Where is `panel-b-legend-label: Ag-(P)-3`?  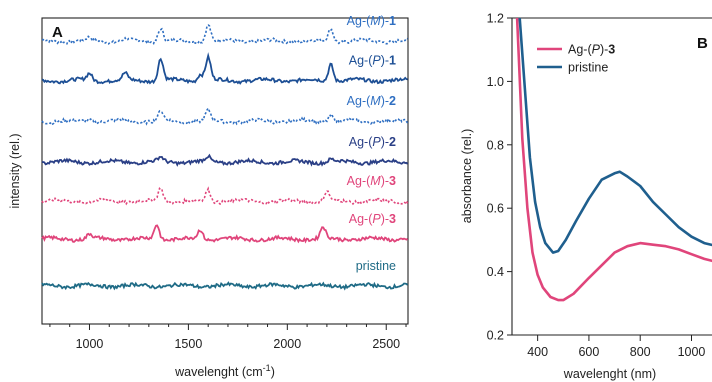
panel-b-legend-label: Ag-(P)-3 is located at coordinates (591, 50).